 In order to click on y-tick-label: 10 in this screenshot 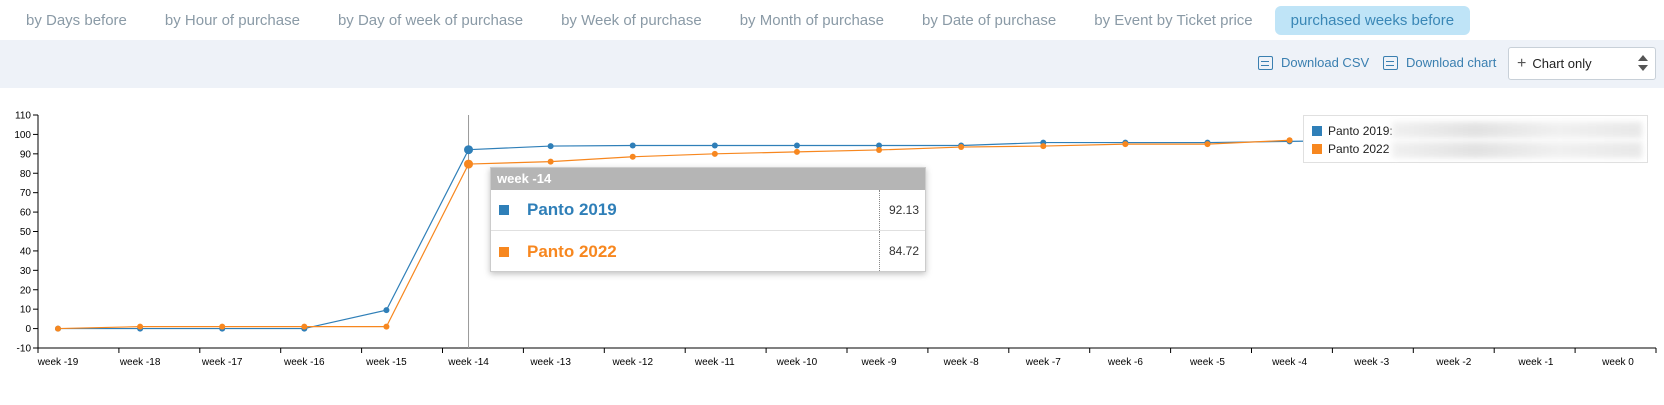, I will do `click(26, 310)`.